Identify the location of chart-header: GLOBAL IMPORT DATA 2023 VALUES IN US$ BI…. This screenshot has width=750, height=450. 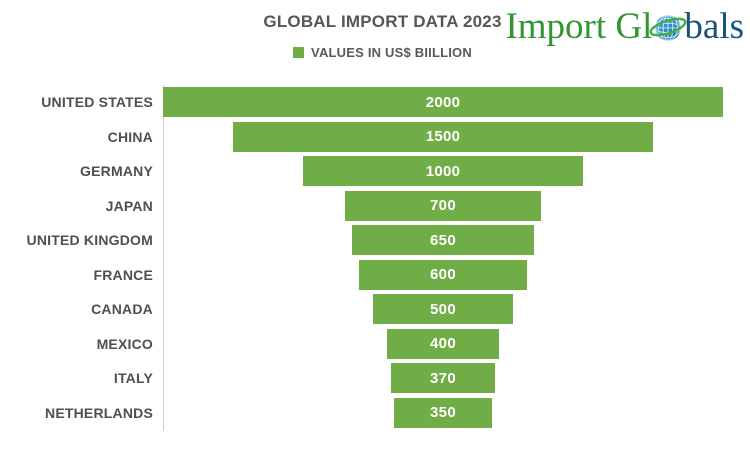
(382, 37).